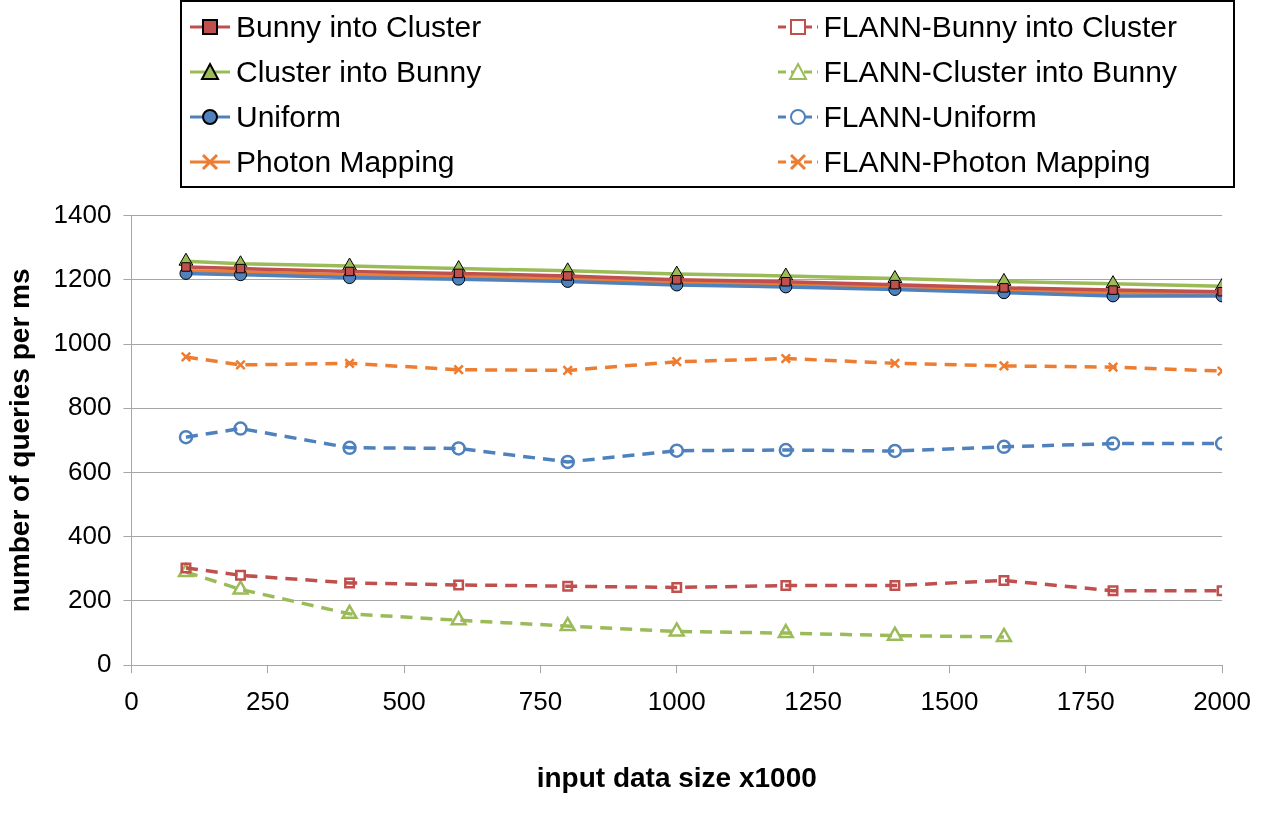 The image size is (1281, 820). I want to click on x-tick-label: 250, so click(268, 700).